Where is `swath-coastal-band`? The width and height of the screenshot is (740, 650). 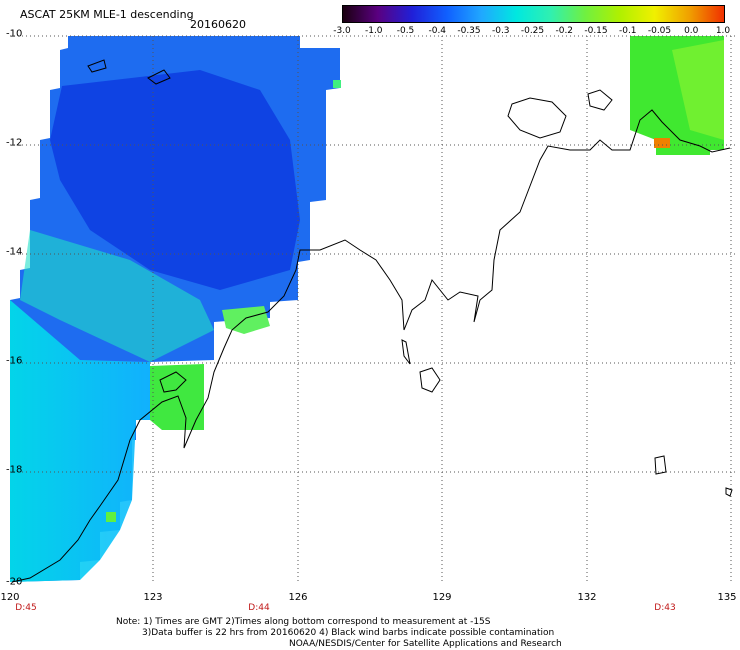 swath-coastal-band is located at coordinates (80, 441).